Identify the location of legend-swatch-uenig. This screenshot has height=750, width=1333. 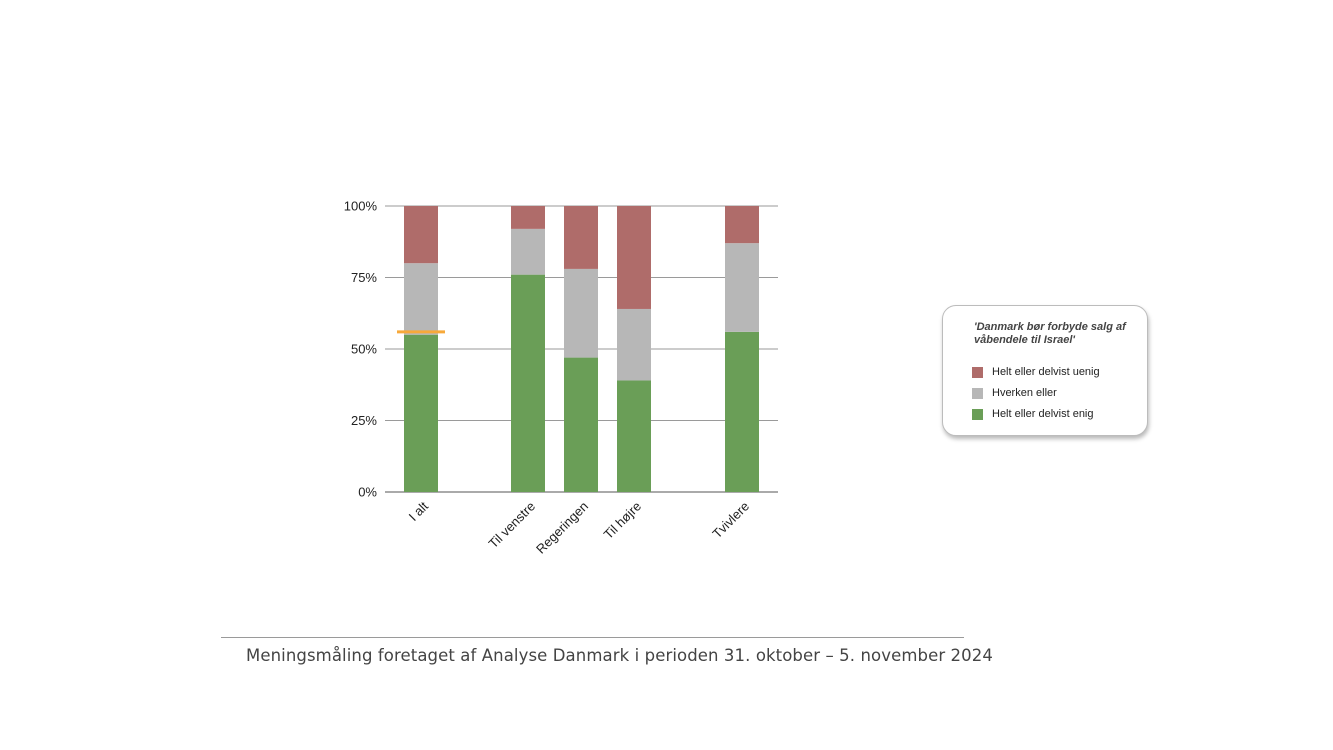
(977, 372).